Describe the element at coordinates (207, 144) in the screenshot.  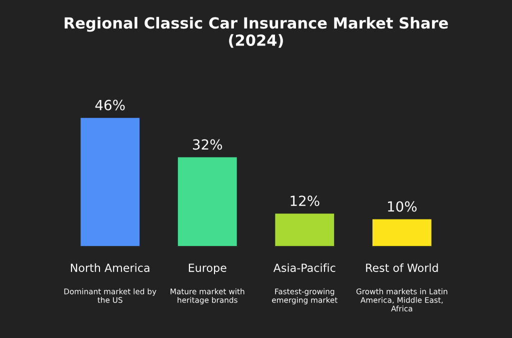
I see `data-label: 32%` at that location.